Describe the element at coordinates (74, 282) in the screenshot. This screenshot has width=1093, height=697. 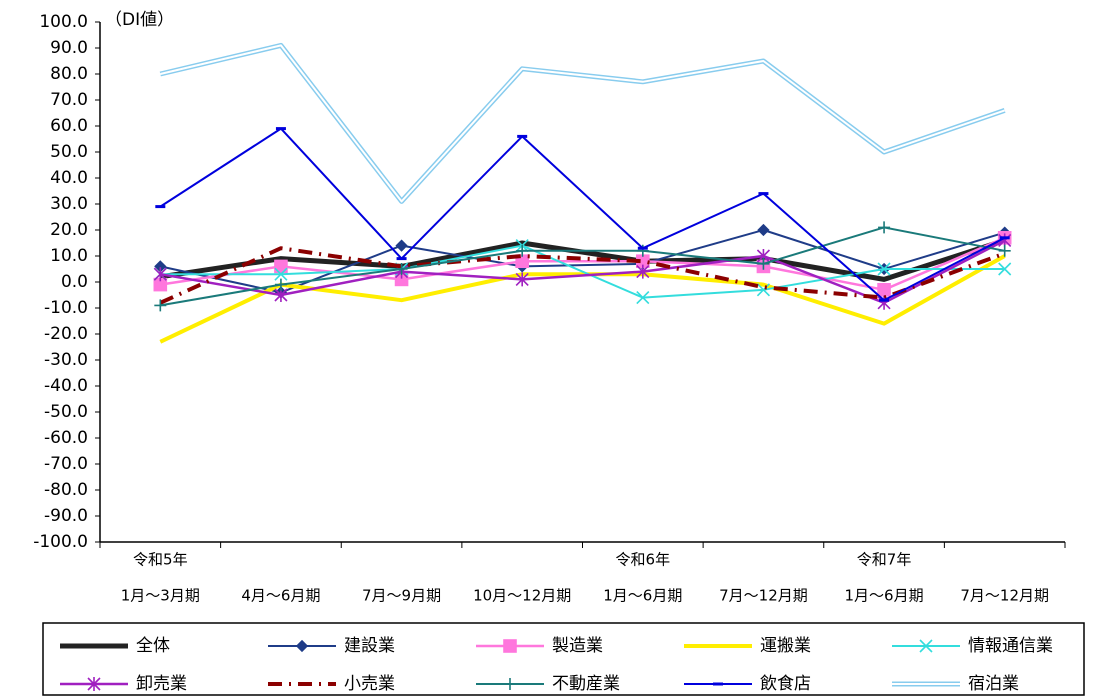
I see `y-tick-label: 0.0` at that location.